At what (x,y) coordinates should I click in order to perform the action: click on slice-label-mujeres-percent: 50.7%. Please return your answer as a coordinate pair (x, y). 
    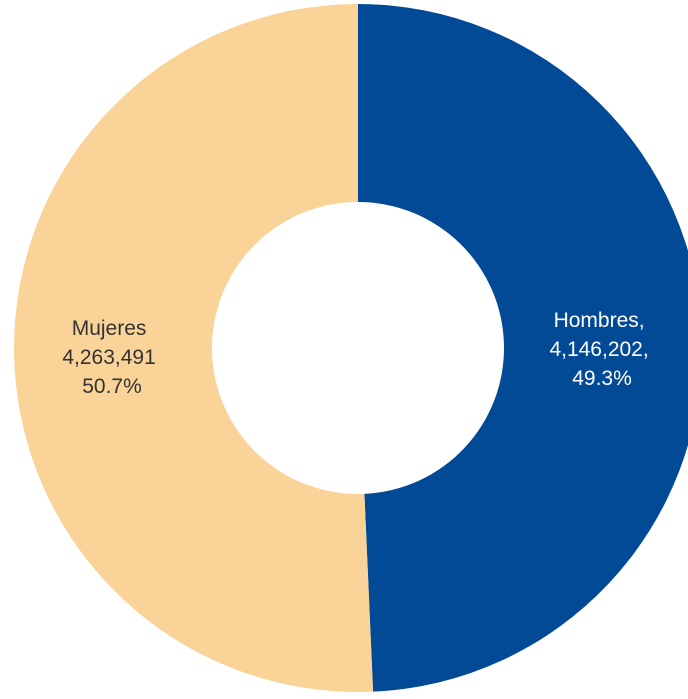
    Looking at the image, I should click on (112, 386).